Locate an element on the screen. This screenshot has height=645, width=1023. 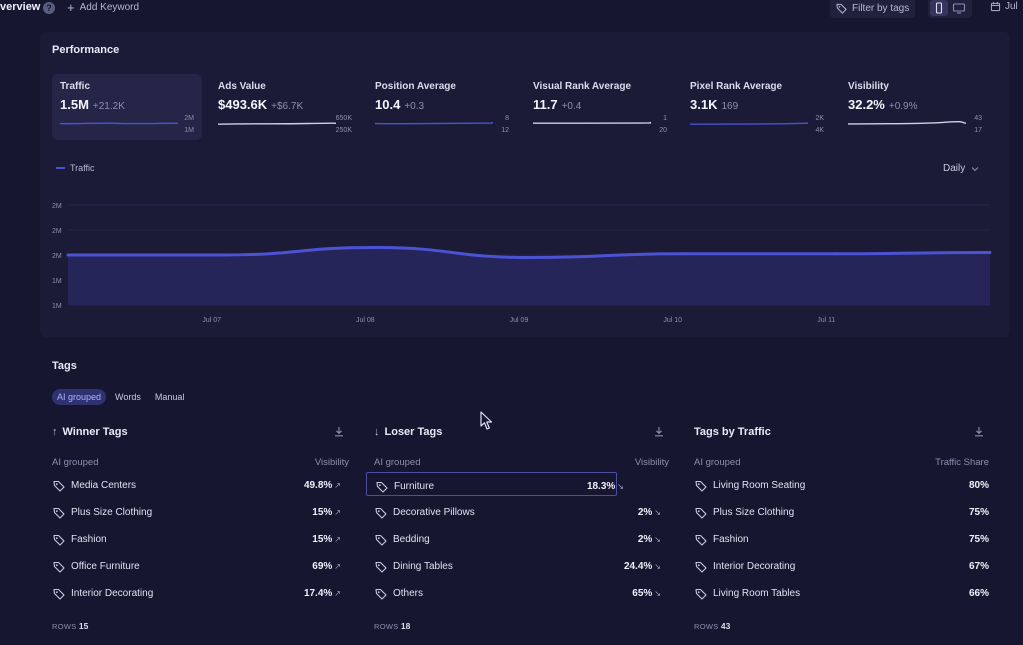
tag-value: 2% ↘ is located at coordinates (649, 512).